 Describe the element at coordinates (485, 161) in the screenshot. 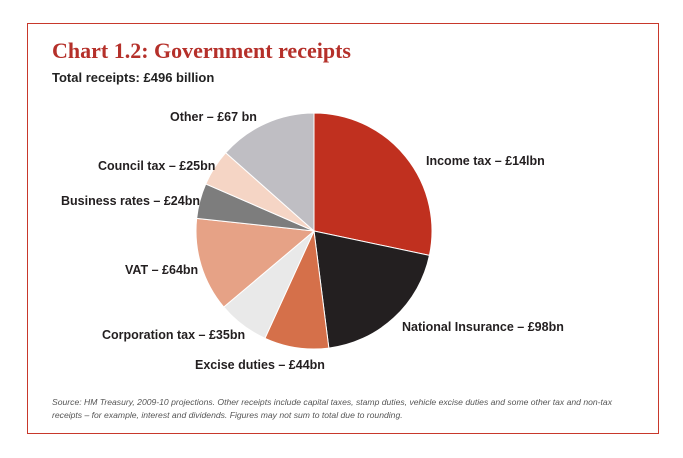

I see `slice-label-income-tax: Income tax – £14lbn` at that location.